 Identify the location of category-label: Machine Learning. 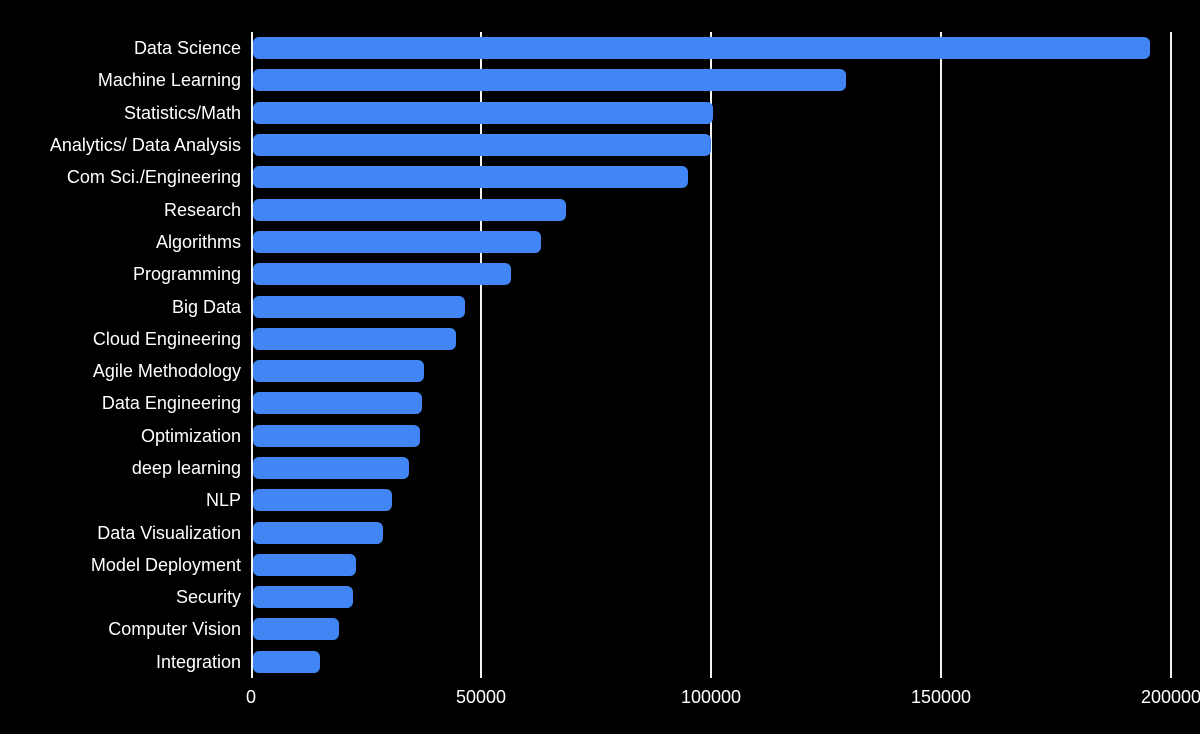
(169, 80).